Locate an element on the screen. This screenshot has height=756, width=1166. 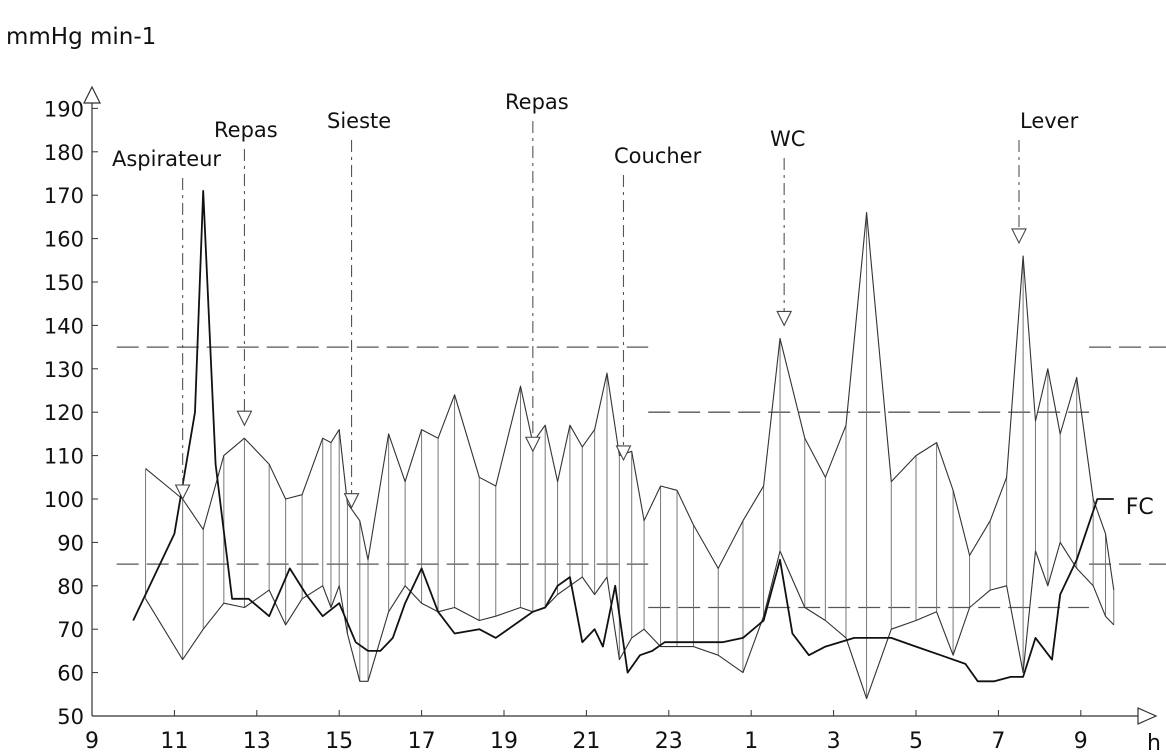
x-tick-label: 7 is located at coordinates (998, 741).